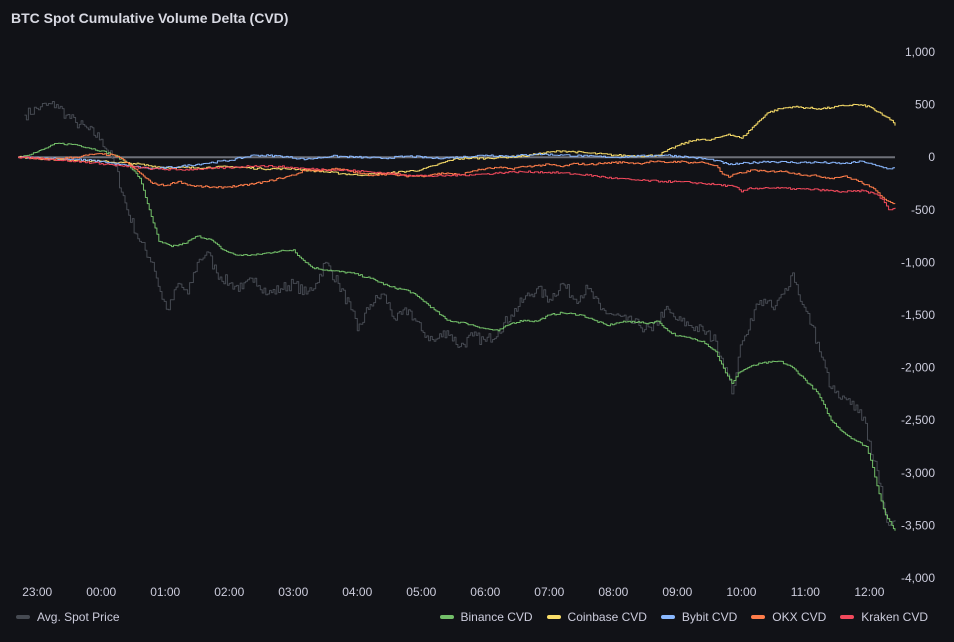 Image resolution: width=954 pixels, height=642 pixels. What do you see at coordinates (741, 592) in the screenshot?
I see `x-tick-label: 10:00` at bounding box center [741, 592].